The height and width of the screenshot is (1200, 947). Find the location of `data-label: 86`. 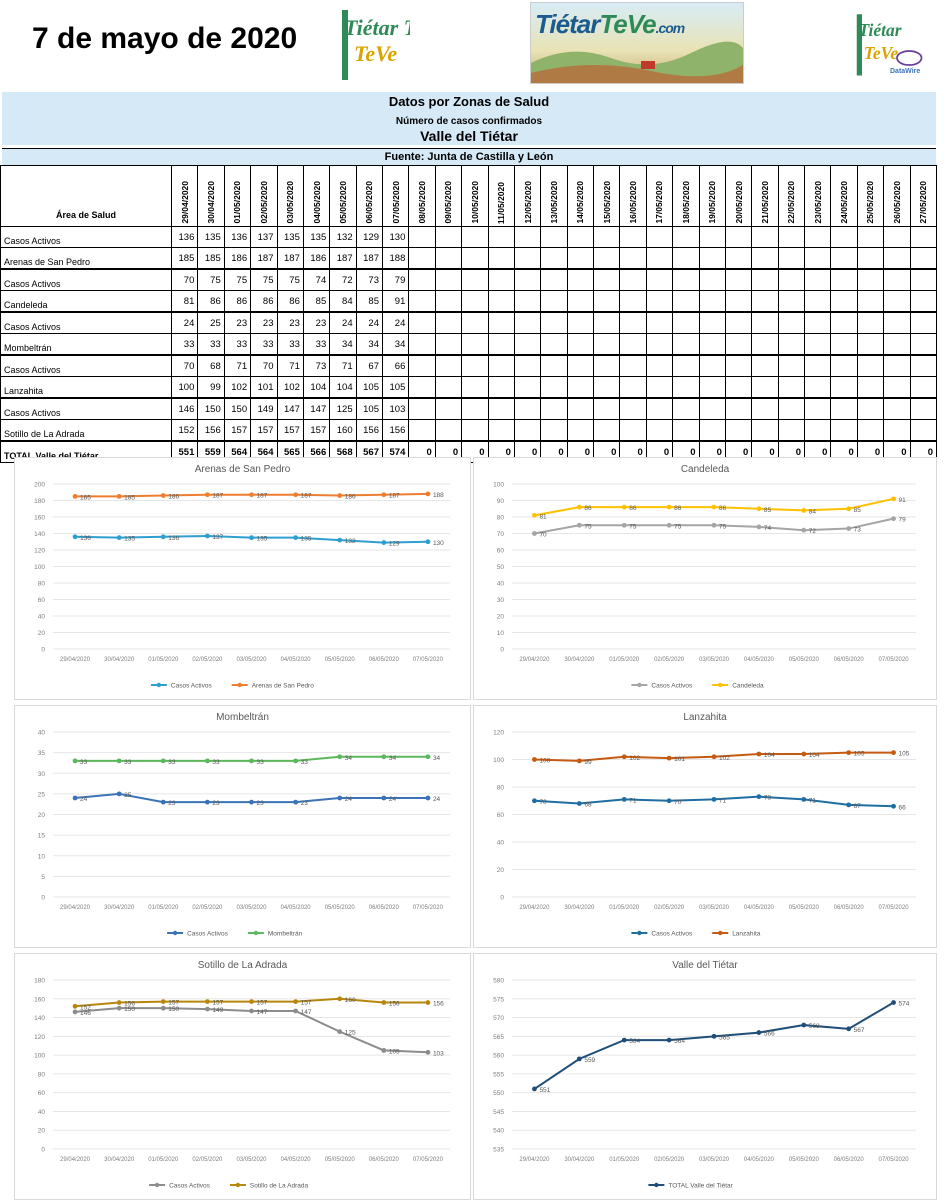

data-label: 86 is located at coordinates (723, 508).